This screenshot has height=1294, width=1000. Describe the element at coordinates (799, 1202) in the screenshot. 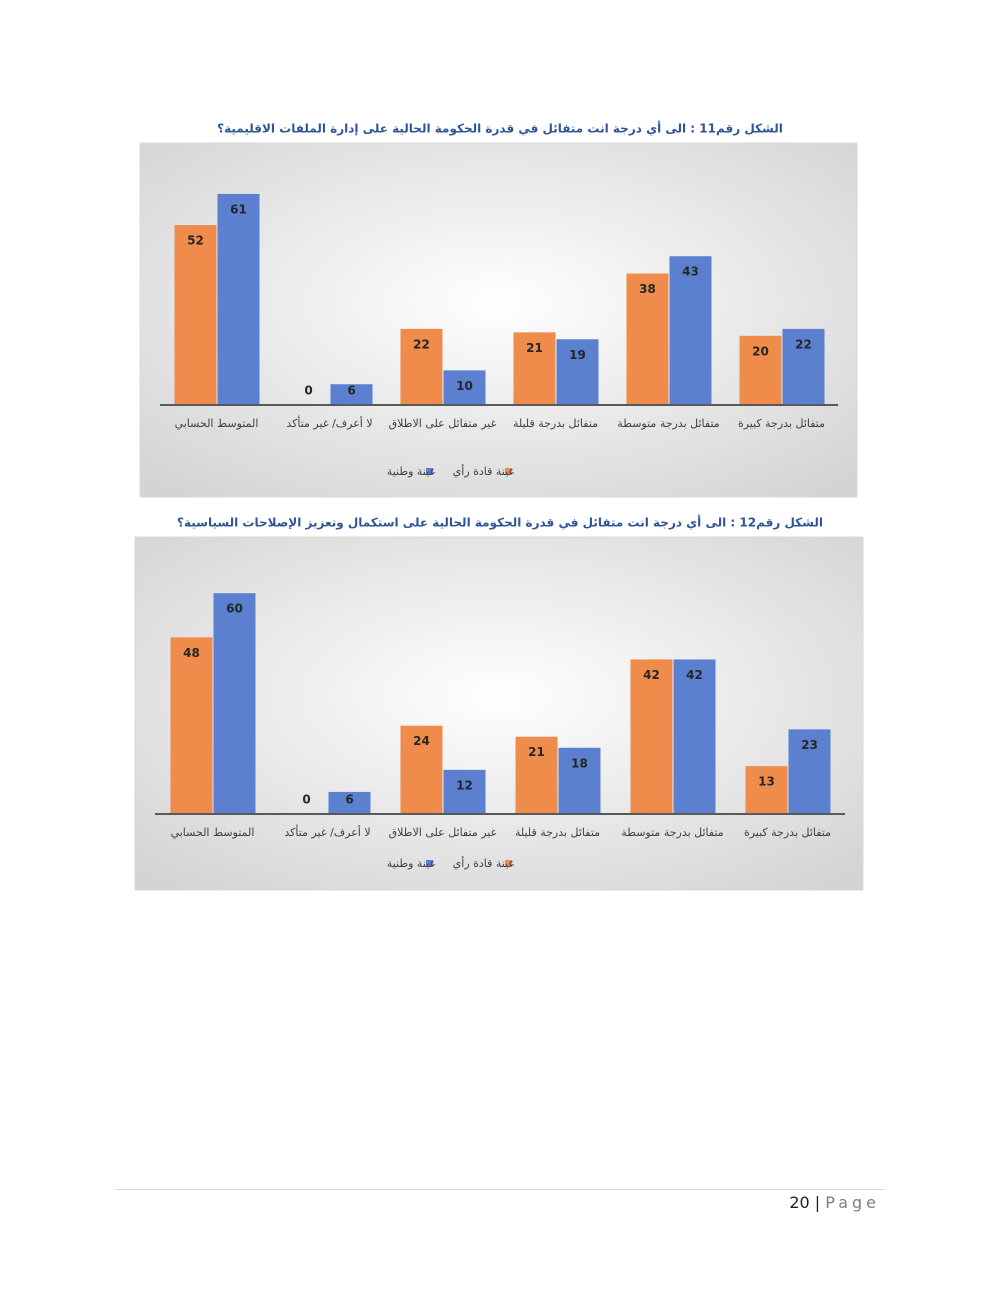

I see `page-number: 20` at that location.